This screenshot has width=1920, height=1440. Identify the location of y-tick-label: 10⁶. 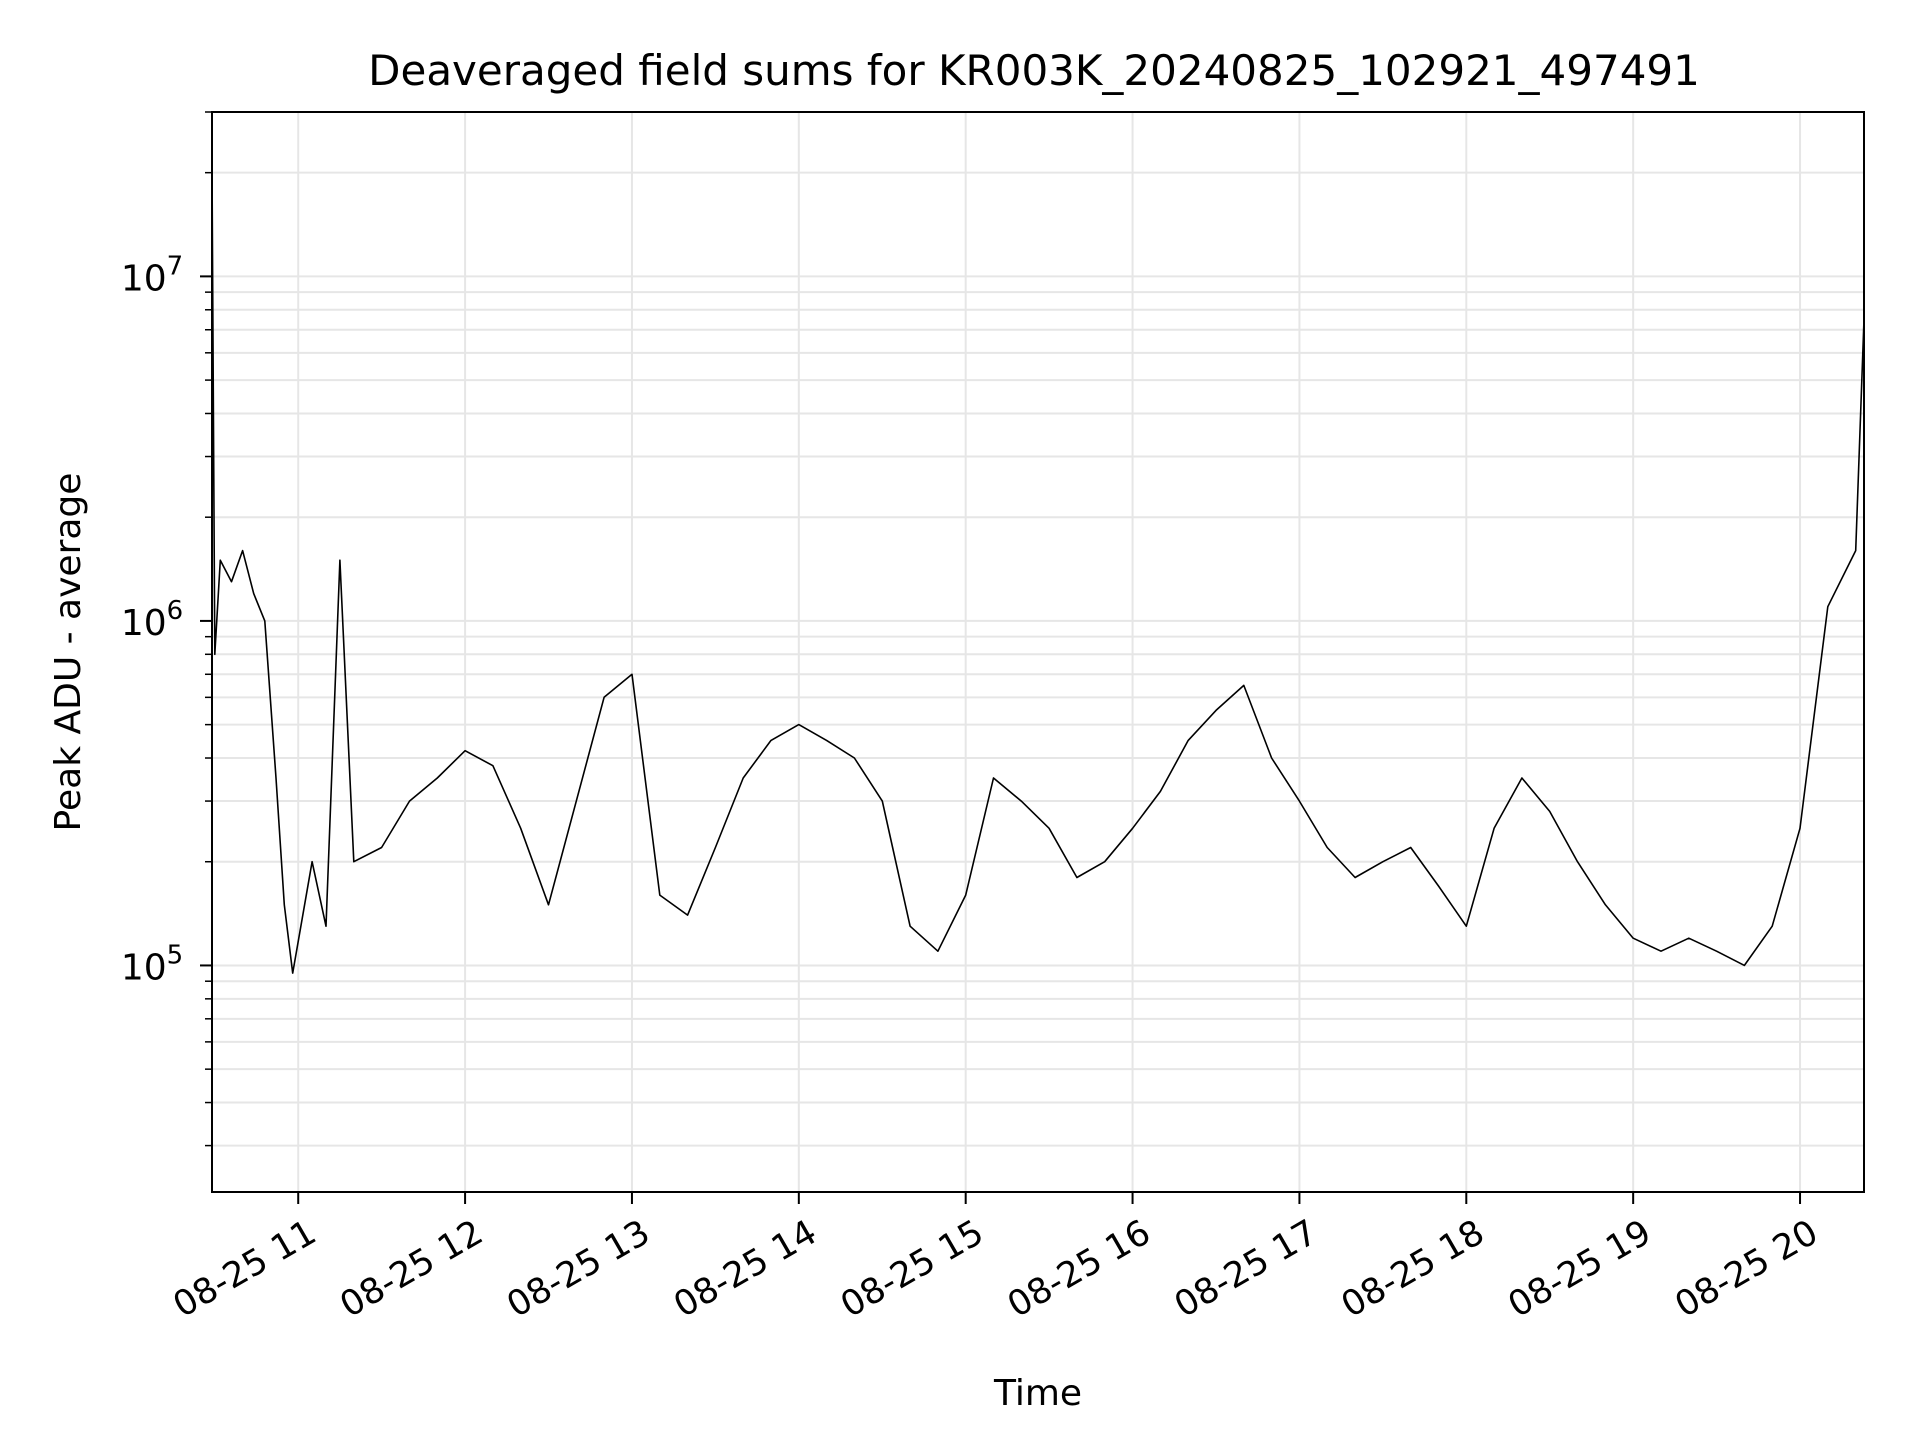
(152, 620).